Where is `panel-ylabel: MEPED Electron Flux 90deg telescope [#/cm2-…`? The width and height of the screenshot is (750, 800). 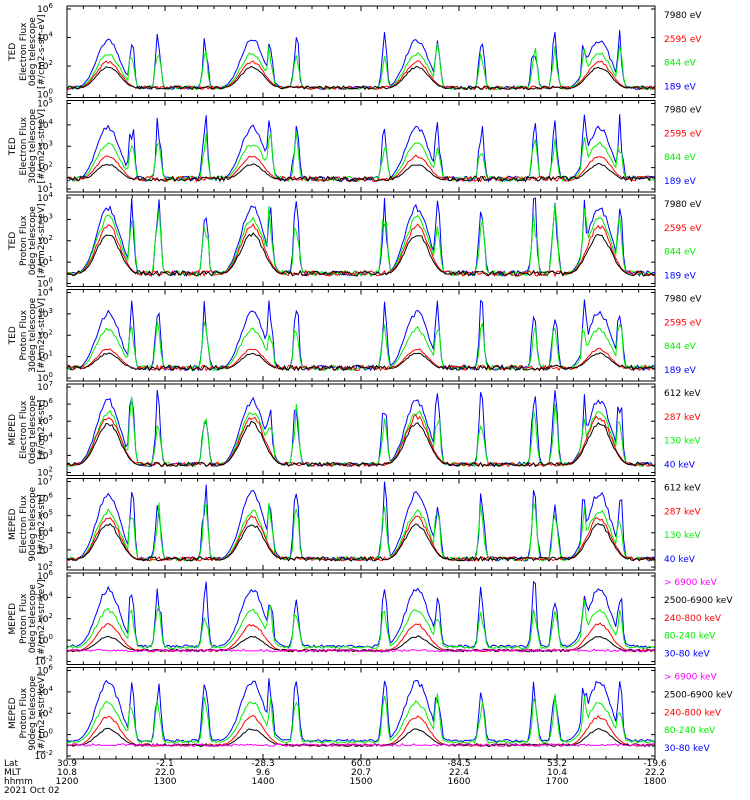 panel-ylabel: MEPED Electron Flux 90deg telescope [#/cm2-… is located at coordinates (27, 523).